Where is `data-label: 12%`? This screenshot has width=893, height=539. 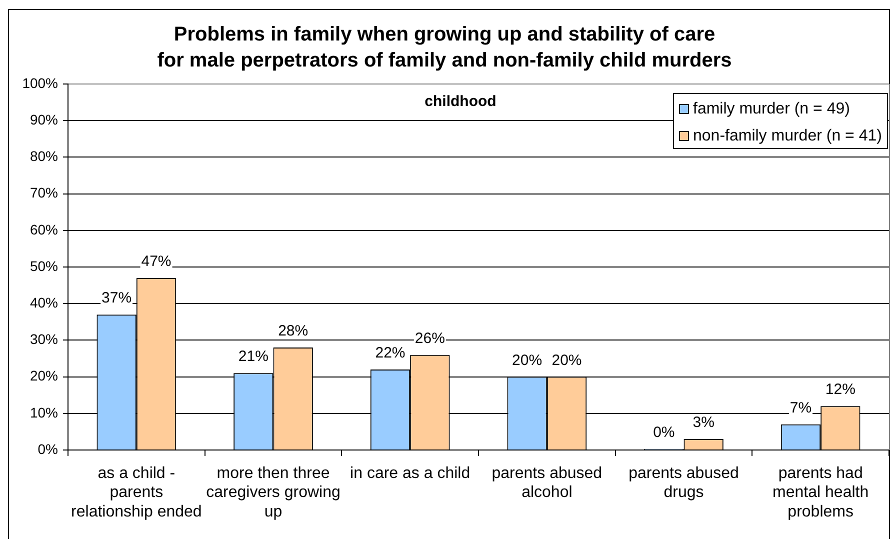
data-label: 12% is located at coordinates (840, 389).